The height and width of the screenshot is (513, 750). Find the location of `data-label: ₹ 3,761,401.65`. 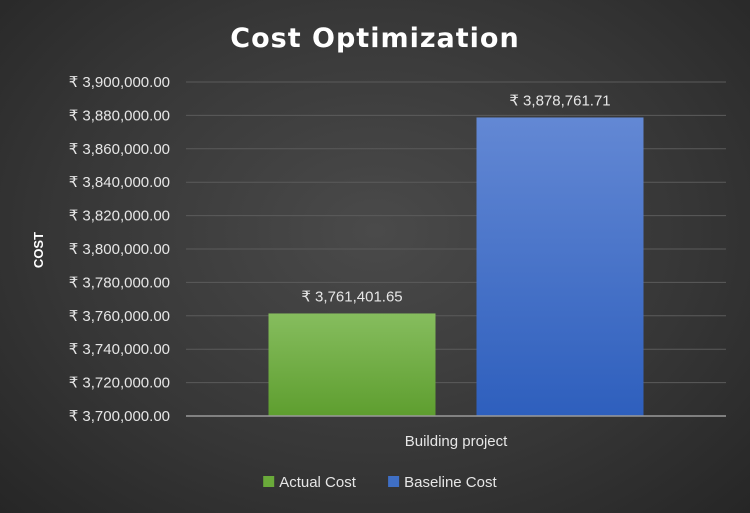

data-label: ₹ 3,761,401.65 is located at coordinates (351, 296).